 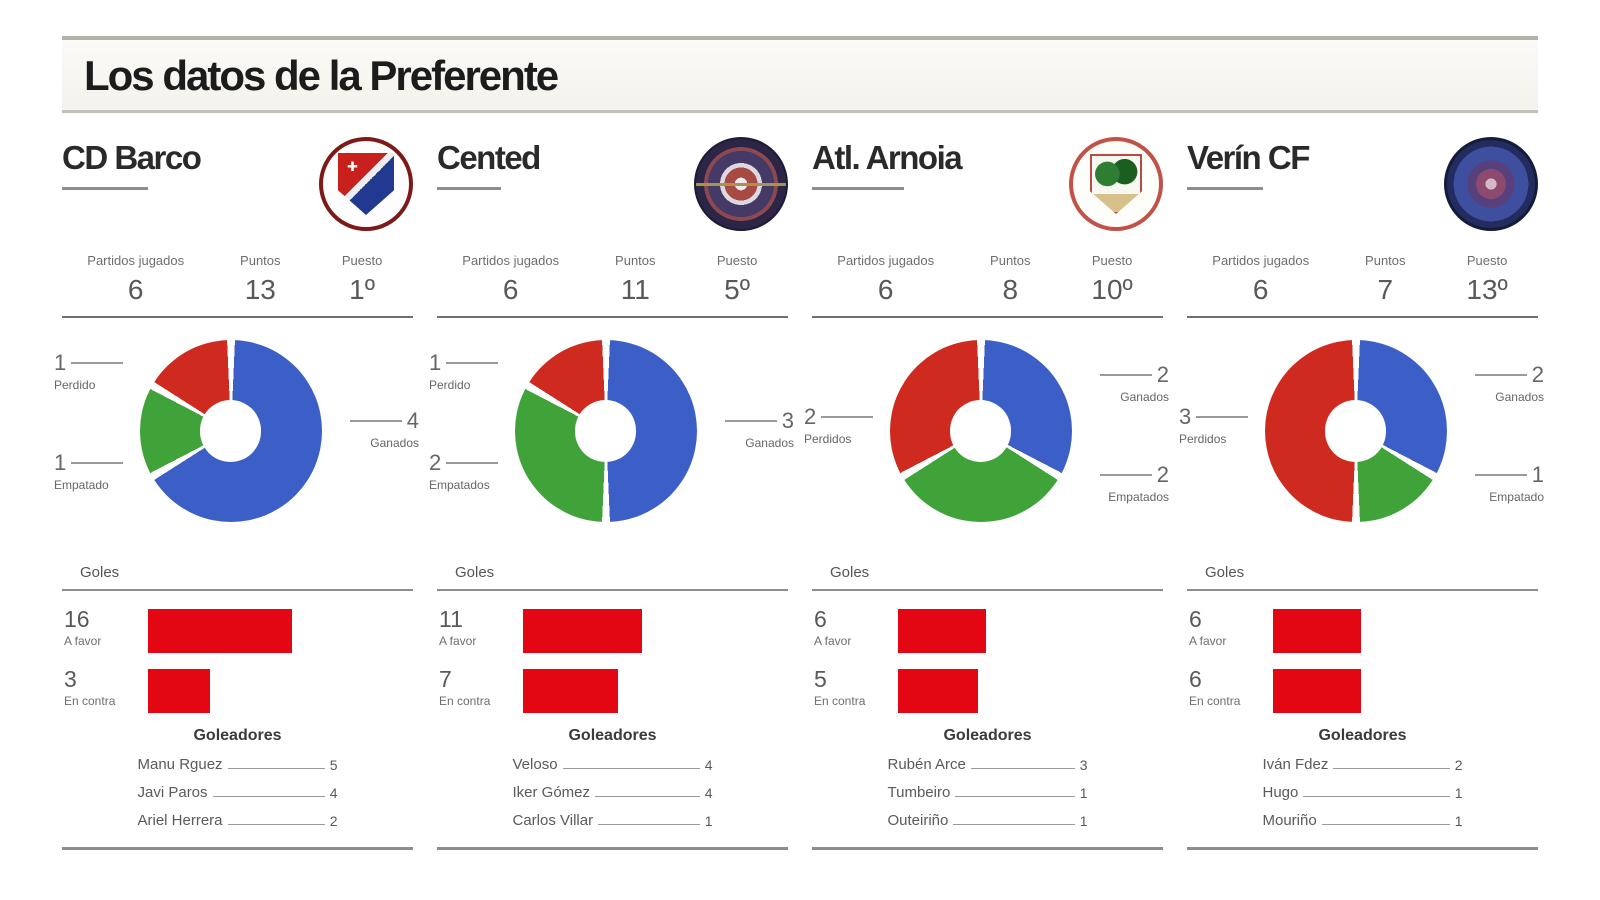 I want to click on goals-bar-chart: 16 A favor 3 En contra, so click(x=237, y=660).